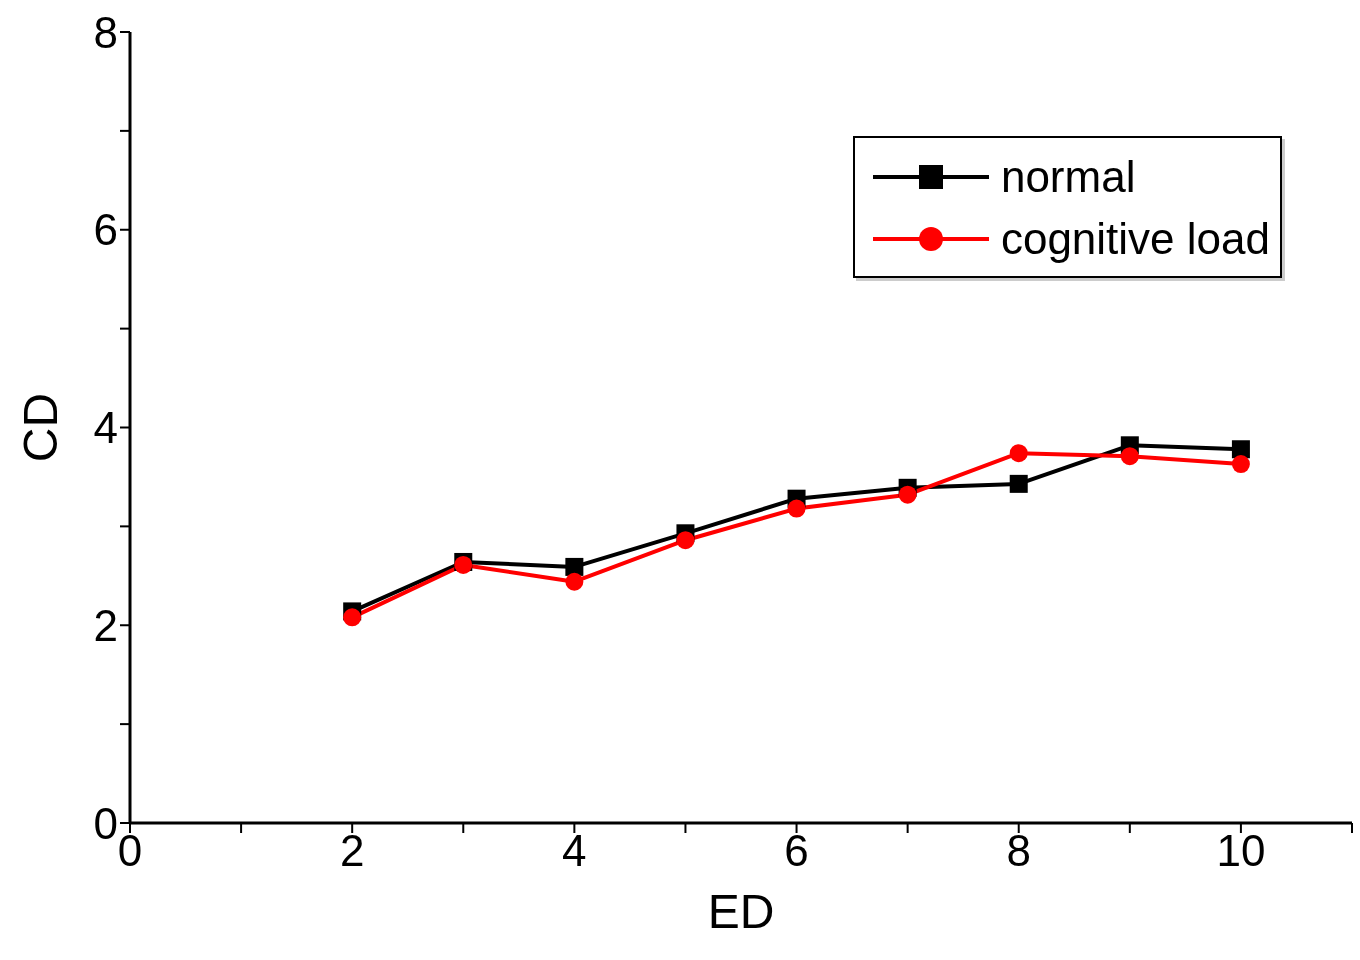 Image resolution: width=1360 pixels, height=960 pixels. Describe the element at coordinates (105, 428) in the screenshot. I see `y-tick-label: 4` at that location.